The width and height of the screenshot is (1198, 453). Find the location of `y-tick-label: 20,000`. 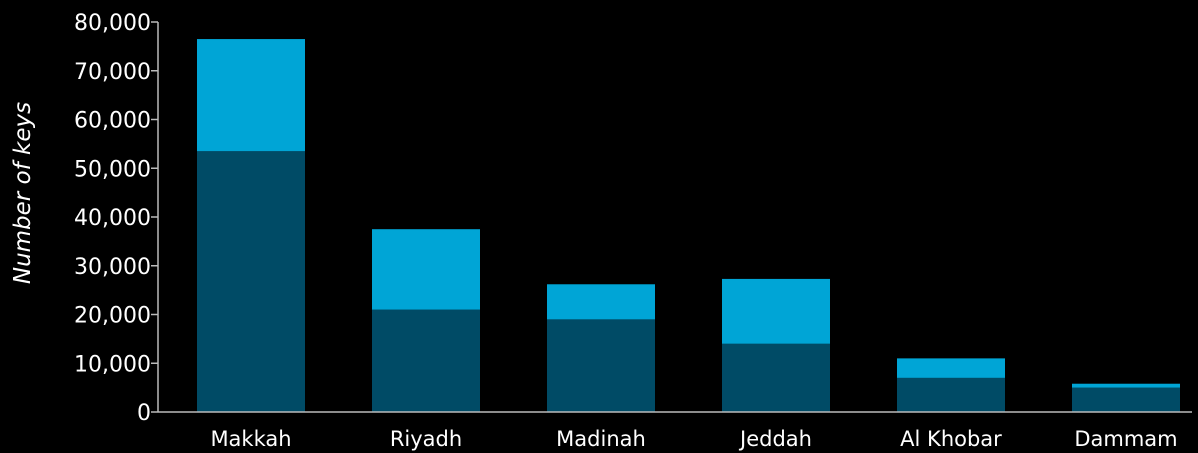

y-tick-label: 20,000 is located at coordinates (112, 316).